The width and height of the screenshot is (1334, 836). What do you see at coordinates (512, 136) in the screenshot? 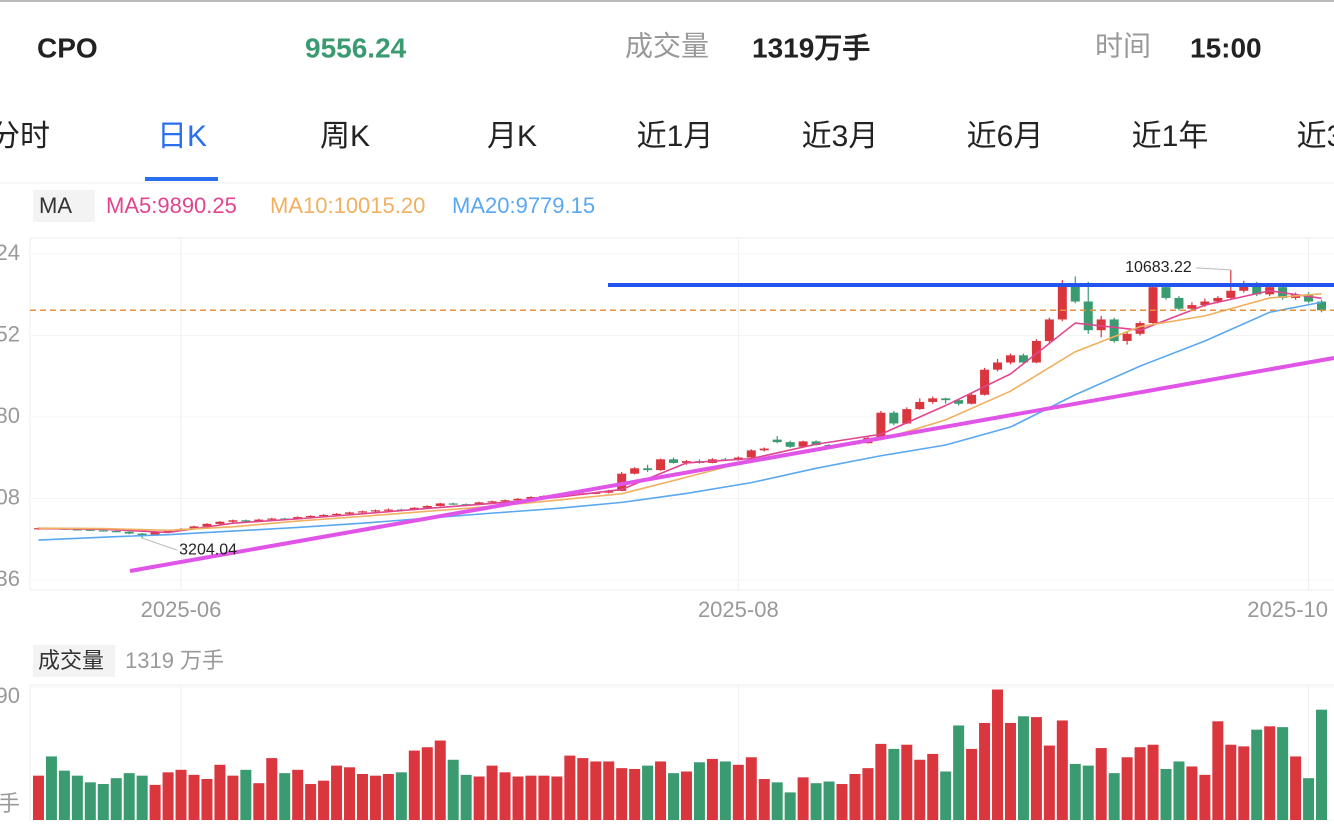
I see `tab: 月K` at bounding box center [512, 136].